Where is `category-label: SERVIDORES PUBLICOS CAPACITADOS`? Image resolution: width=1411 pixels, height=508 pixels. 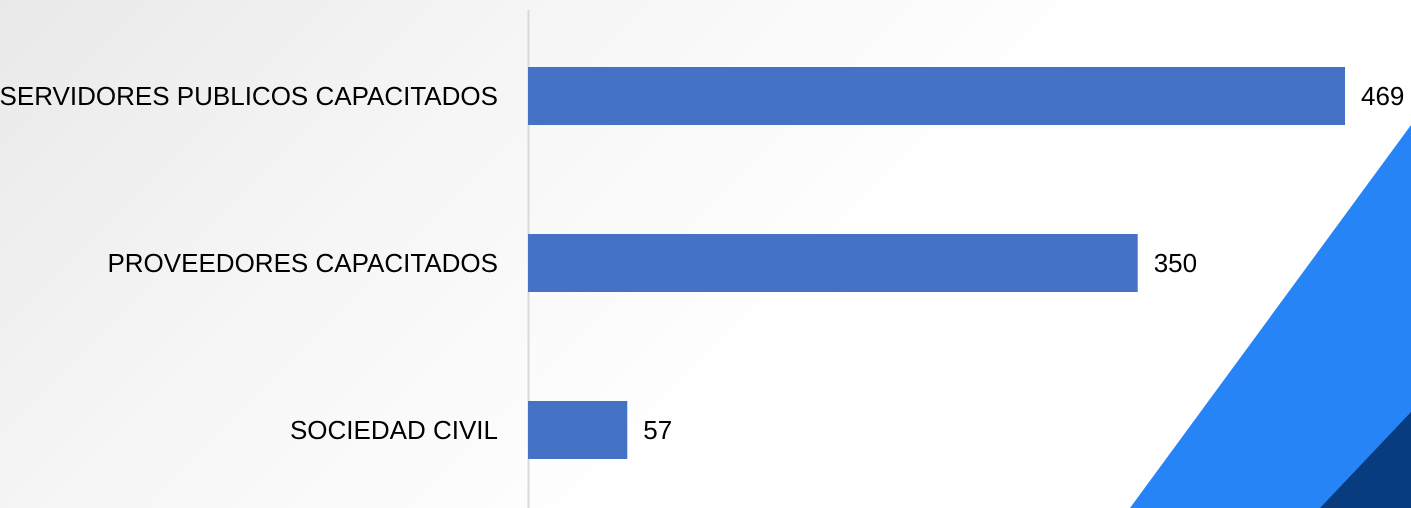 category-label: SERVIDORES PUBLICOS CAPACITADOS is located at coordinates (249, 96).